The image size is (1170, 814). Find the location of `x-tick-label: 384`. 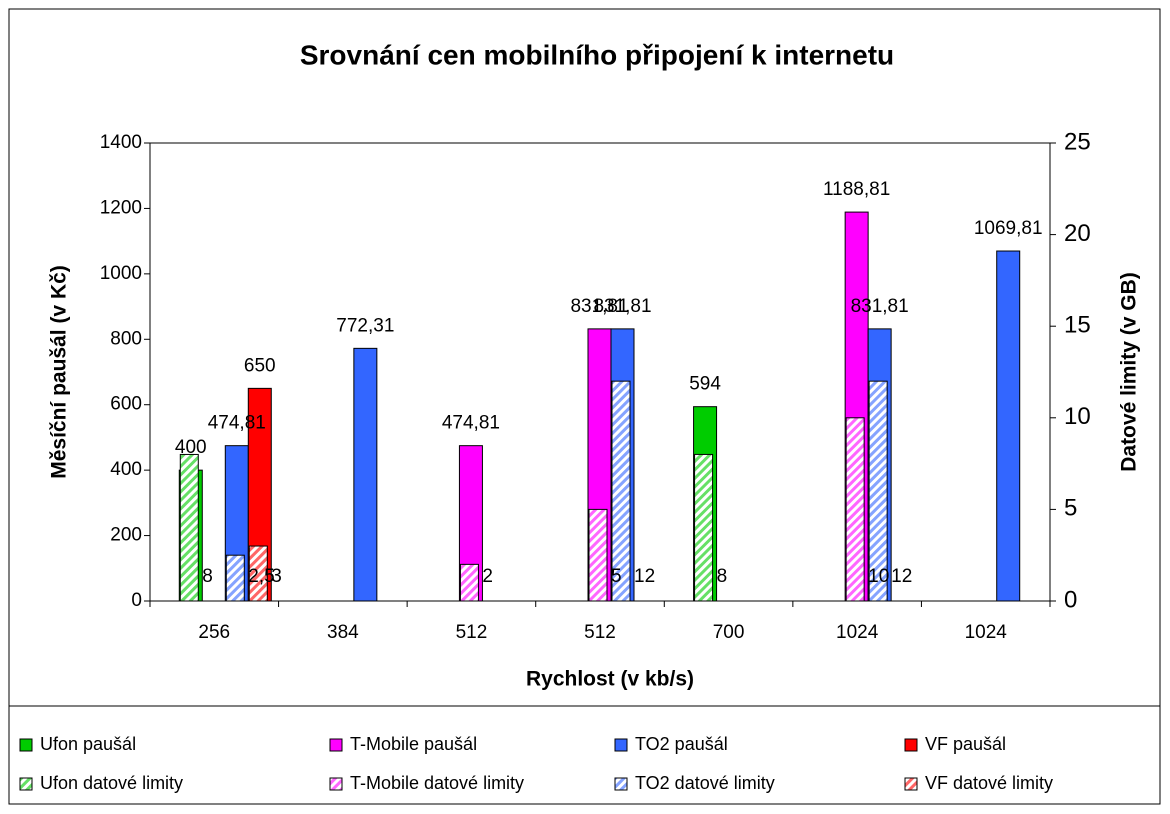

x-tick-label: 384 is located at coordinates (343, 632).